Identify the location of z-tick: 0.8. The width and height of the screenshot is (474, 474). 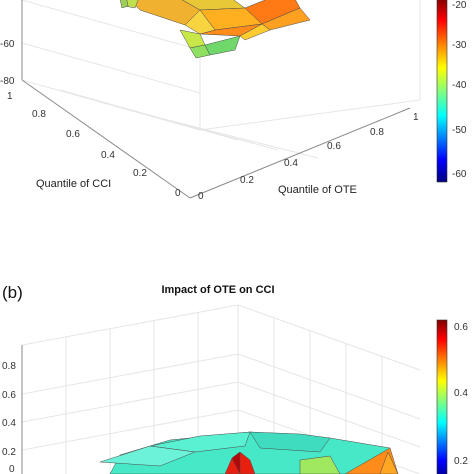
(9, 366).